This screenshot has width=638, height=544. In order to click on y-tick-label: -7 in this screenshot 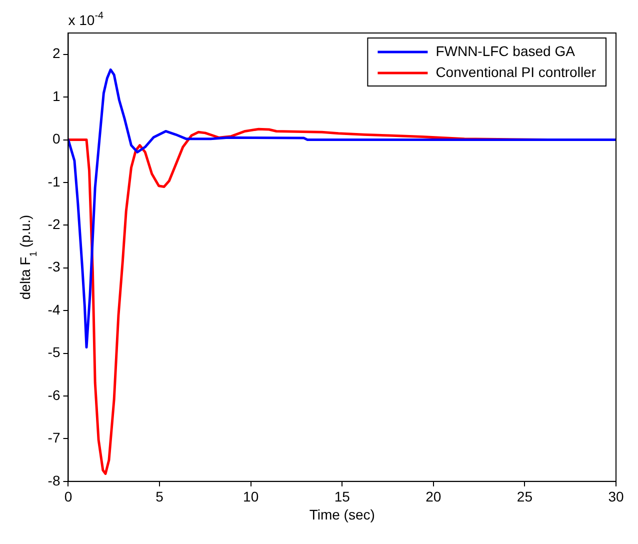, I will do `click(54, 438)`.